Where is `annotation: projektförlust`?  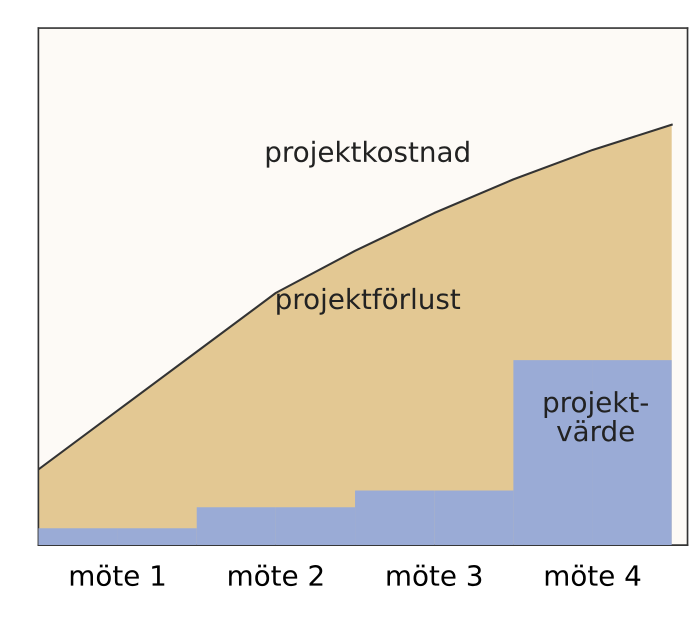 annotation: projektförlust is located at coordinates (368, 301).